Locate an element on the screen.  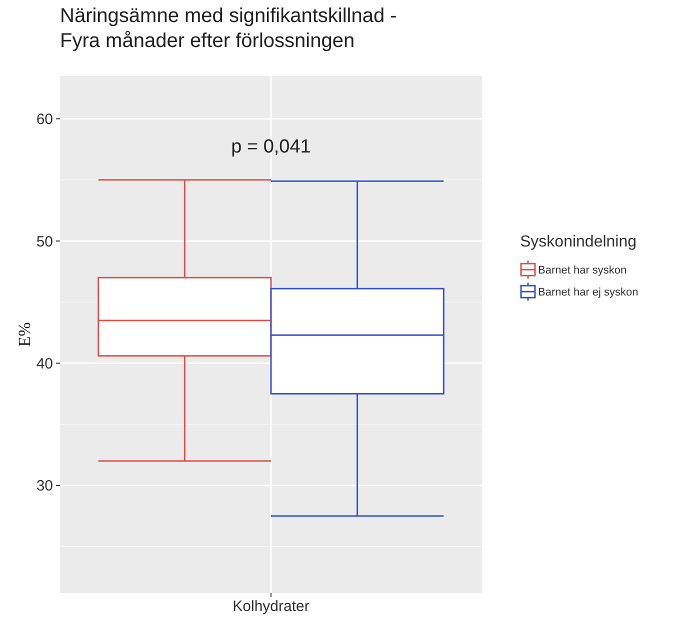
y-tick-label: 30 is located at coordinates (44, 486).